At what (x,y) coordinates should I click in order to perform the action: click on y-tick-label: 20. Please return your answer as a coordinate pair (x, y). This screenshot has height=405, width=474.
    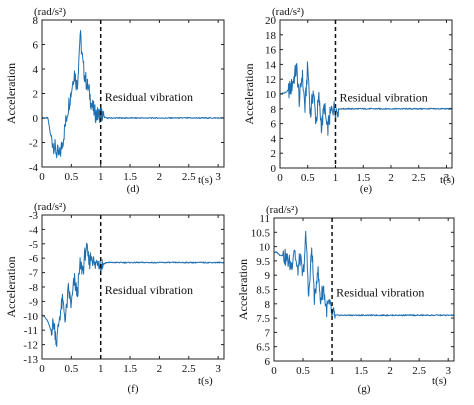
    Looking at the image, I should click on (271, 21).